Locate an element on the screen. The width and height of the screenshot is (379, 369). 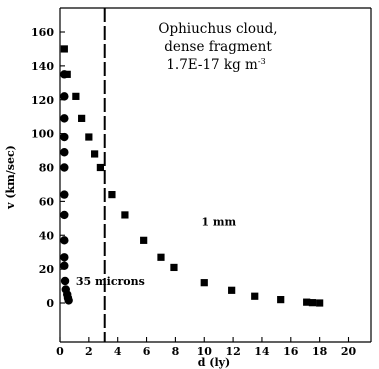
y-tick-label: 100 is located at coordinates (42, 134).